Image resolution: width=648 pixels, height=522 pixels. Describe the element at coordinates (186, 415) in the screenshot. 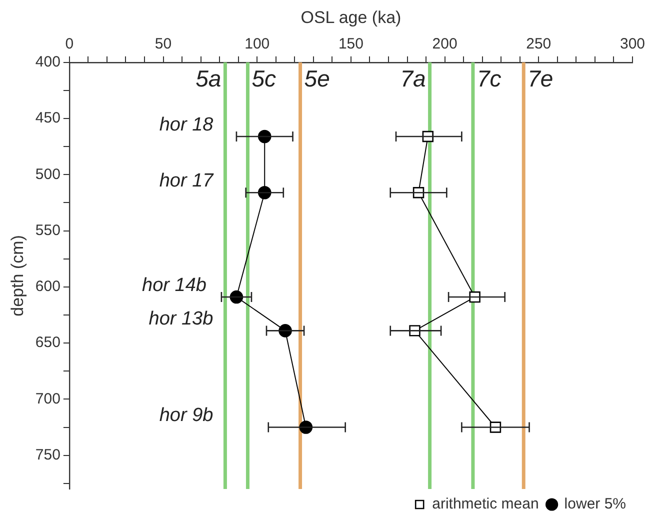

I see `annotation: hor 9b` at that location.